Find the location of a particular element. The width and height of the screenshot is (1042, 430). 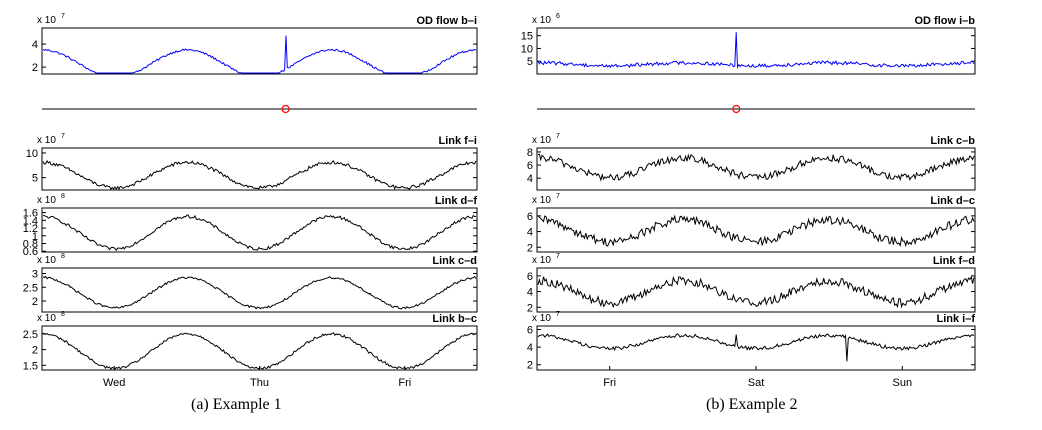

link-d-c-multiplier: x 10 is located at coordinates (541, 200).